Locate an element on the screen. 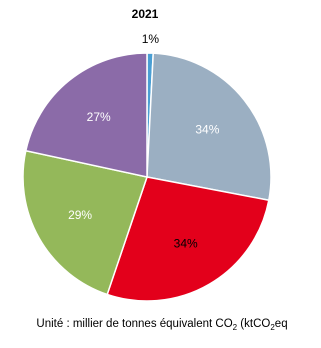  unit-caption-sub2: 2 is located at coordinates (272, 327).